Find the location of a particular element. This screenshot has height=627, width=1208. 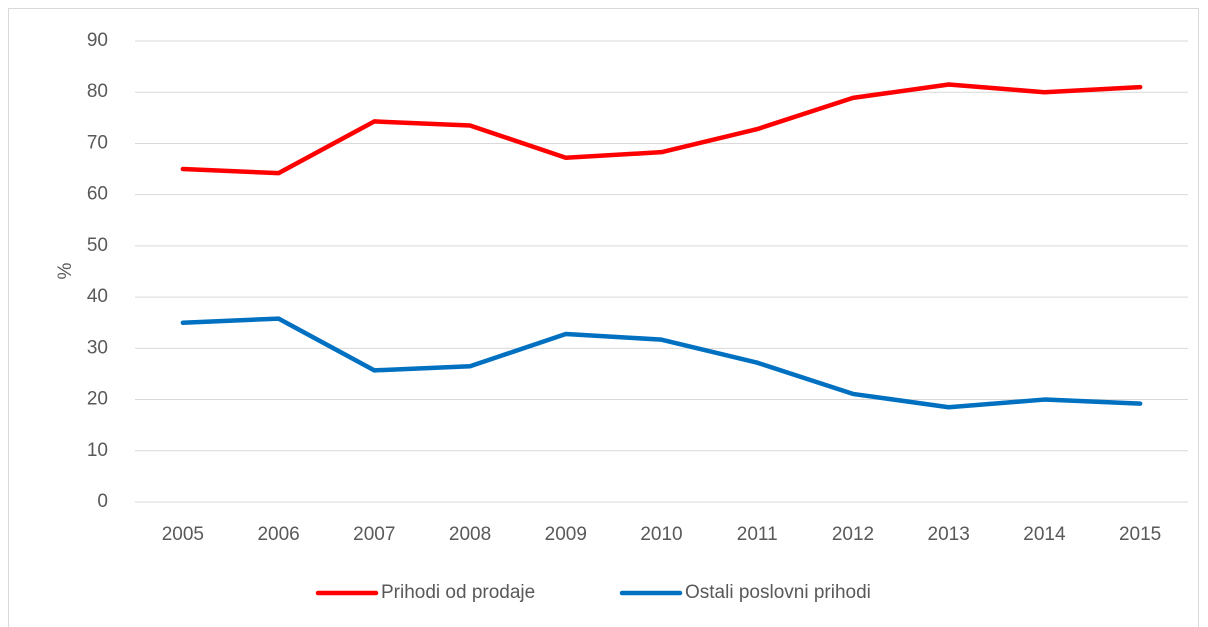

x-tick-label: 2010 is located at coordinates (661, 534).